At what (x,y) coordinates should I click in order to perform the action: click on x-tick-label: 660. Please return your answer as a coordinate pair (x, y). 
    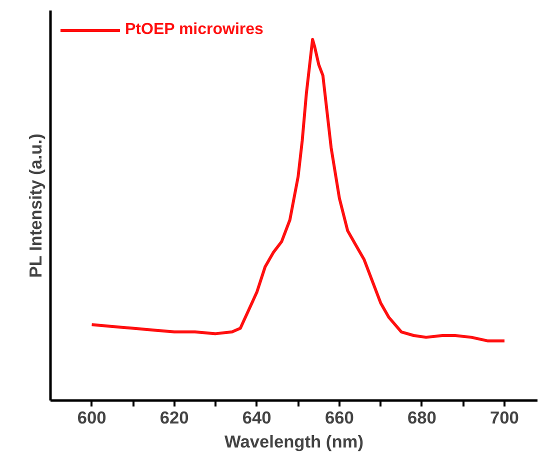
    Looking at the image, I should click on (339, 418).